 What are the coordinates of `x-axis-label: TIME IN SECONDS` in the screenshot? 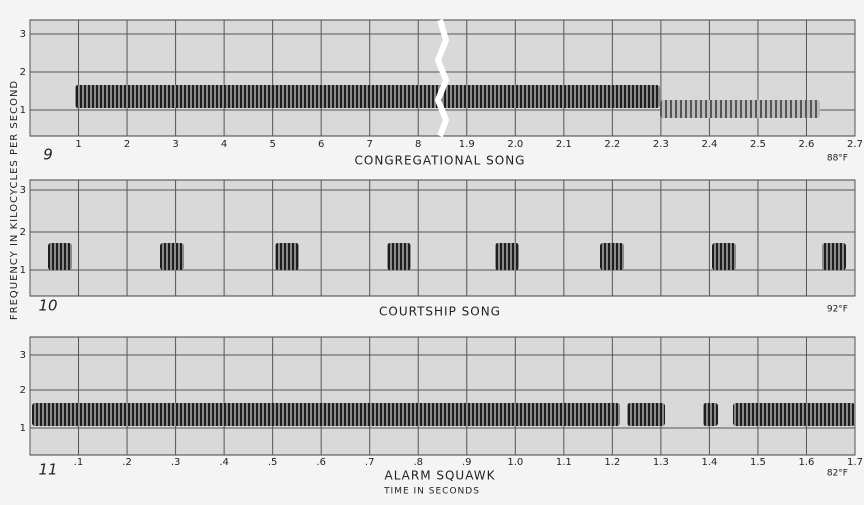 It's located at (431, 492).